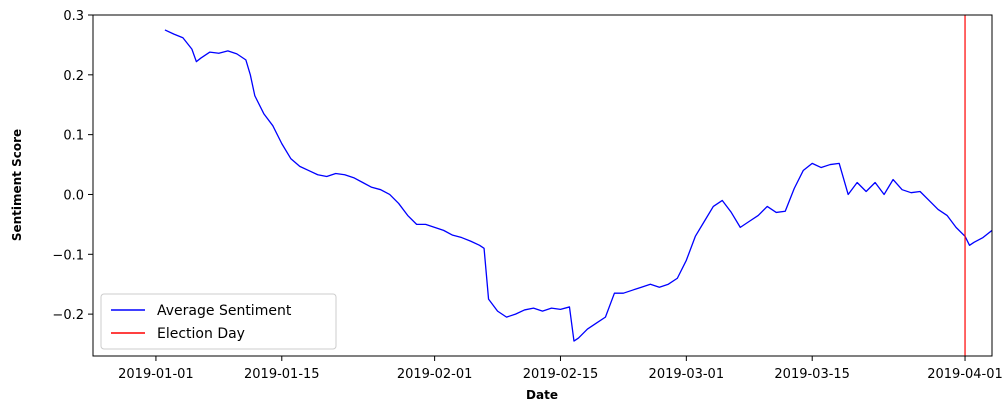 The image size is (1006, 403). I want to click on y-axis: −0.2 −0.1 0.0 0.1 0.2 0.3, so click(72, 166).